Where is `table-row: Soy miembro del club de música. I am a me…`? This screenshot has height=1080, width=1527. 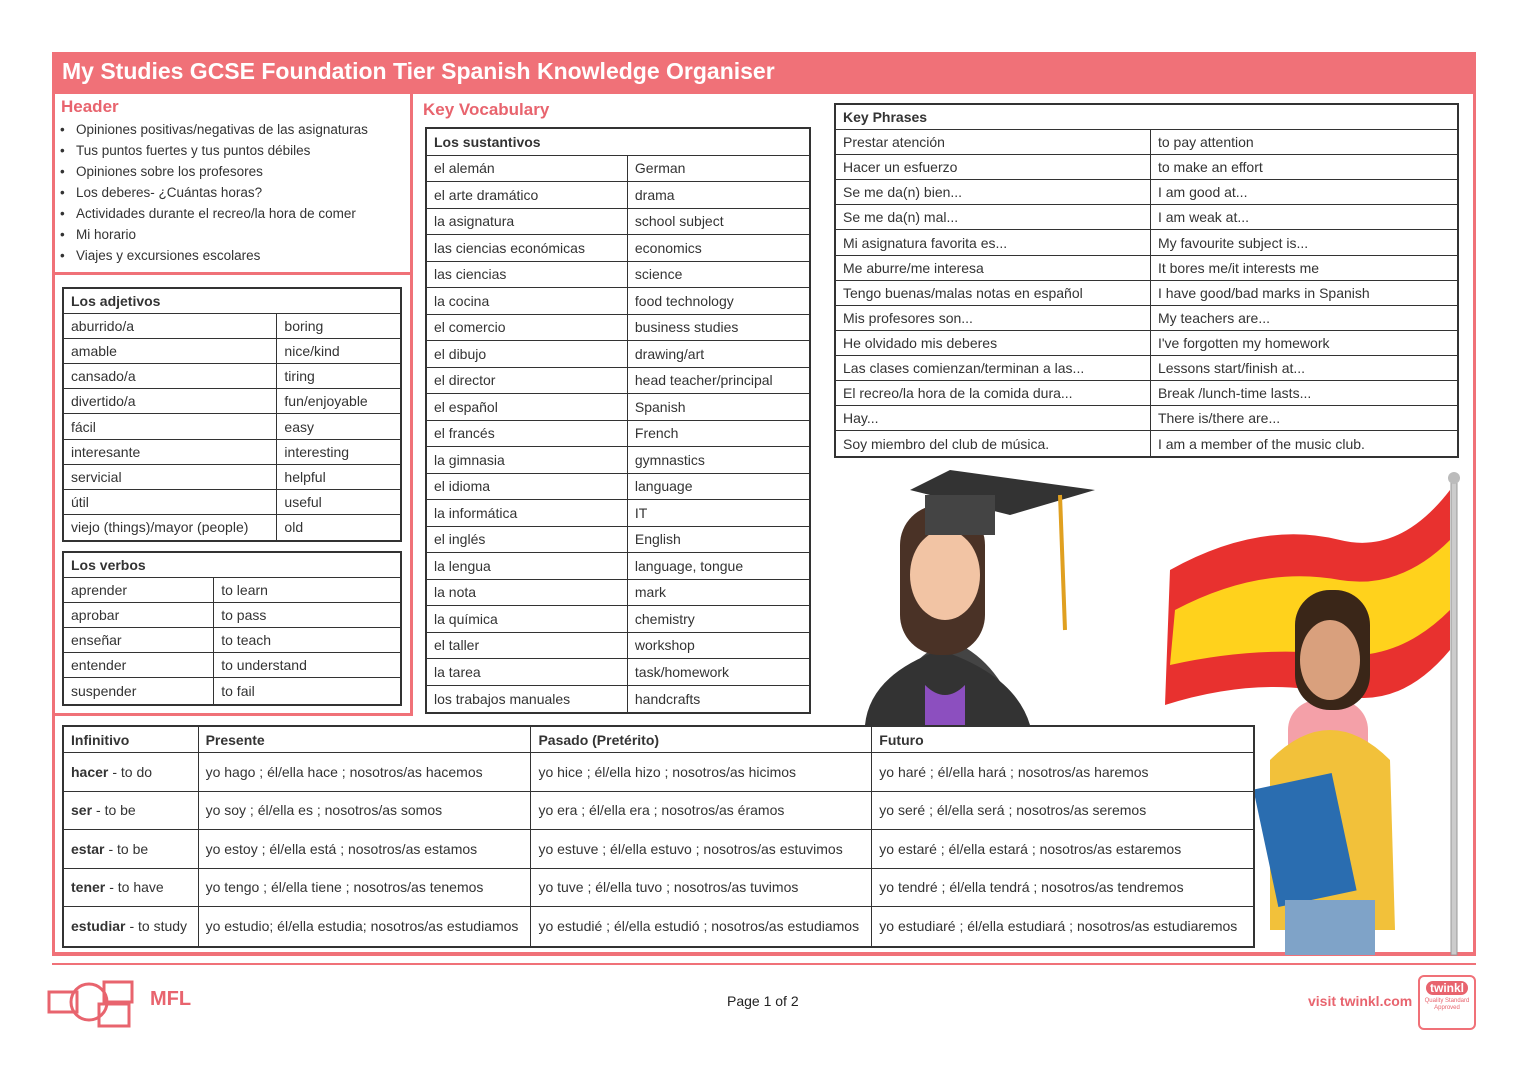
table-row: Soy miembro del club de música. I am a me… is located at coordinates (1146, 444).